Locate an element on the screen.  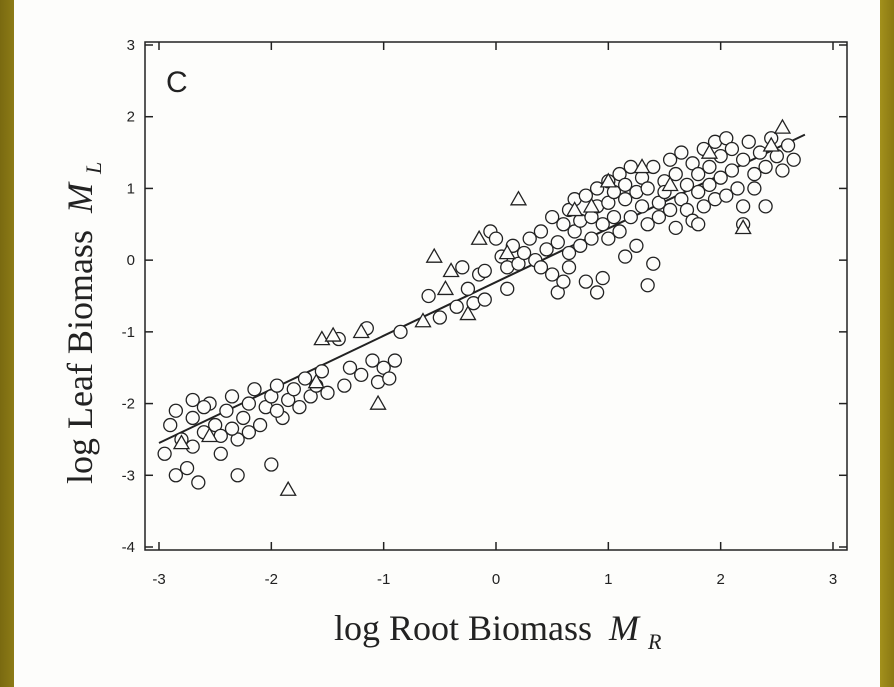
y-tick-label: 0 is located at coordinates (131, 260).